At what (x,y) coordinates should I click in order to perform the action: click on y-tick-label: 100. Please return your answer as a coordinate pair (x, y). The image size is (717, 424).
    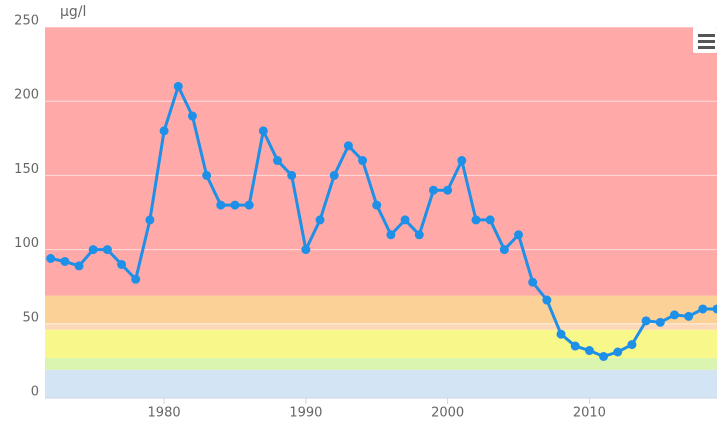
    Looking at the image, I should click on (26, 243).